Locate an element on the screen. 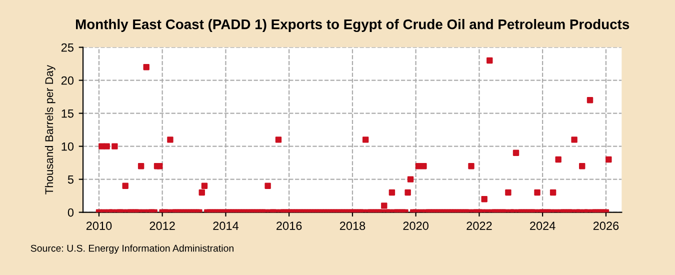 The width and height of the screenshot is (675, 275). y-tick-label: 0 is located at coordinates (71, 212).